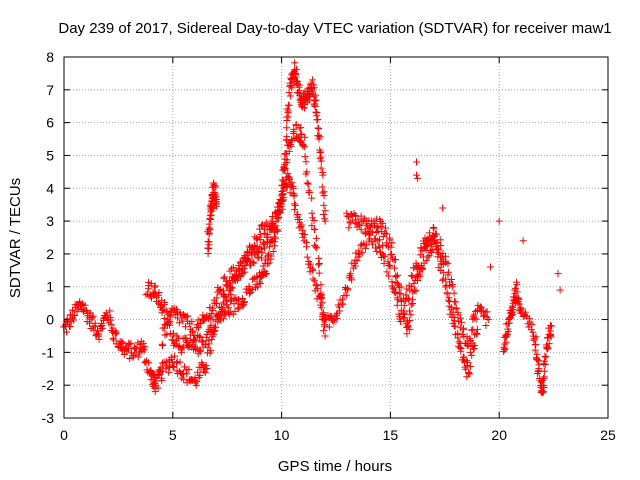 The height and width of the screenshot is (480, 640). I want to click on y-tick-label: 4, so click(50, 188).